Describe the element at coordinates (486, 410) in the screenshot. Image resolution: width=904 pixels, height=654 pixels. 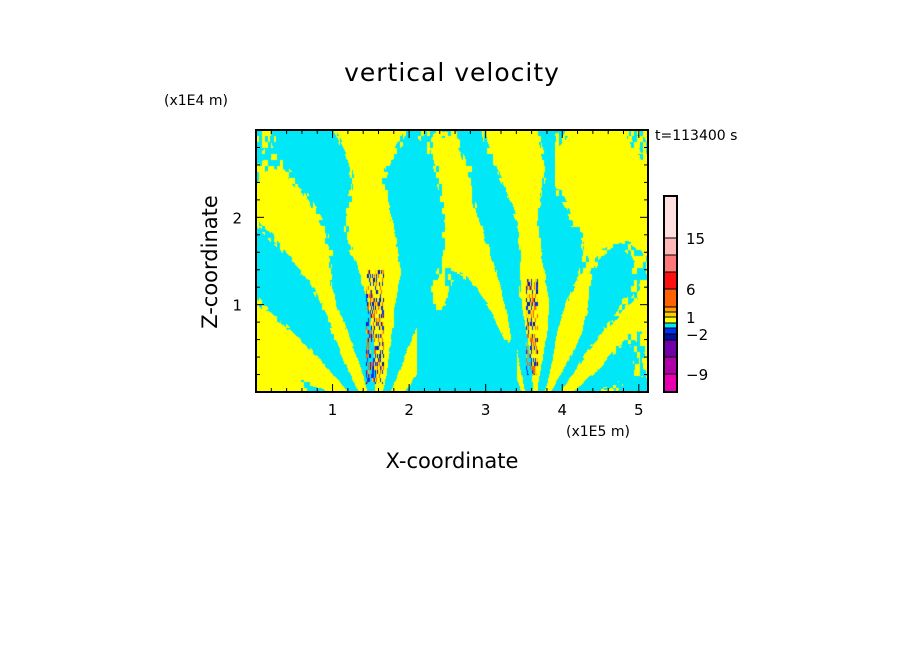
I see `x-tick-label: 3` at that location.